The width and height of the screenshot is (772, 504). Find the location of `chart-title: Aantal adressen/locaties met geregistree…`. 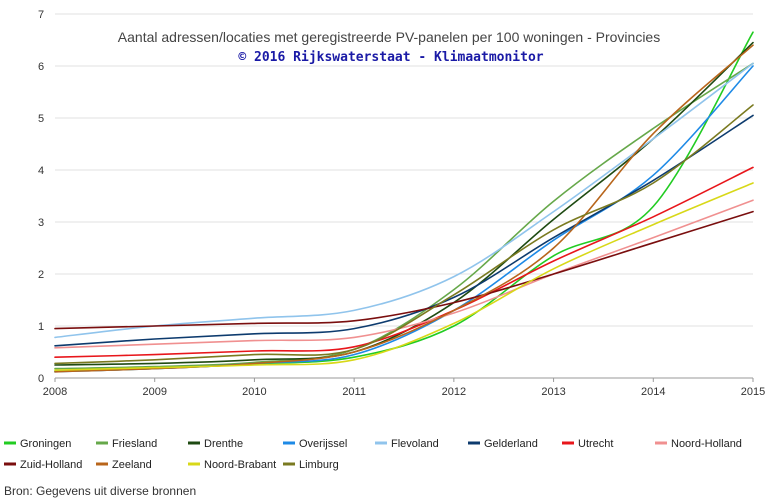

chart-title: Aantal adressen/locaties met geregistree… is located at coordinates (389, 37).